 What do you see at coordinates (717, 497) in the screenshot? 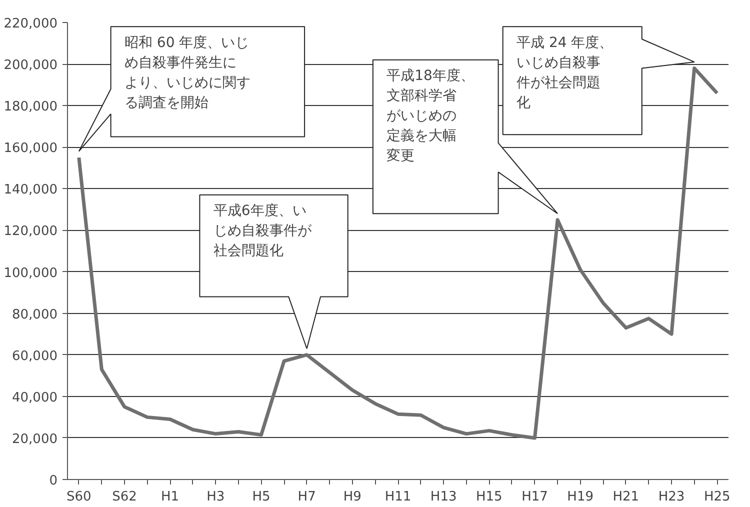
I see `x-tick-label: H25` at bounding box center [717, 497].